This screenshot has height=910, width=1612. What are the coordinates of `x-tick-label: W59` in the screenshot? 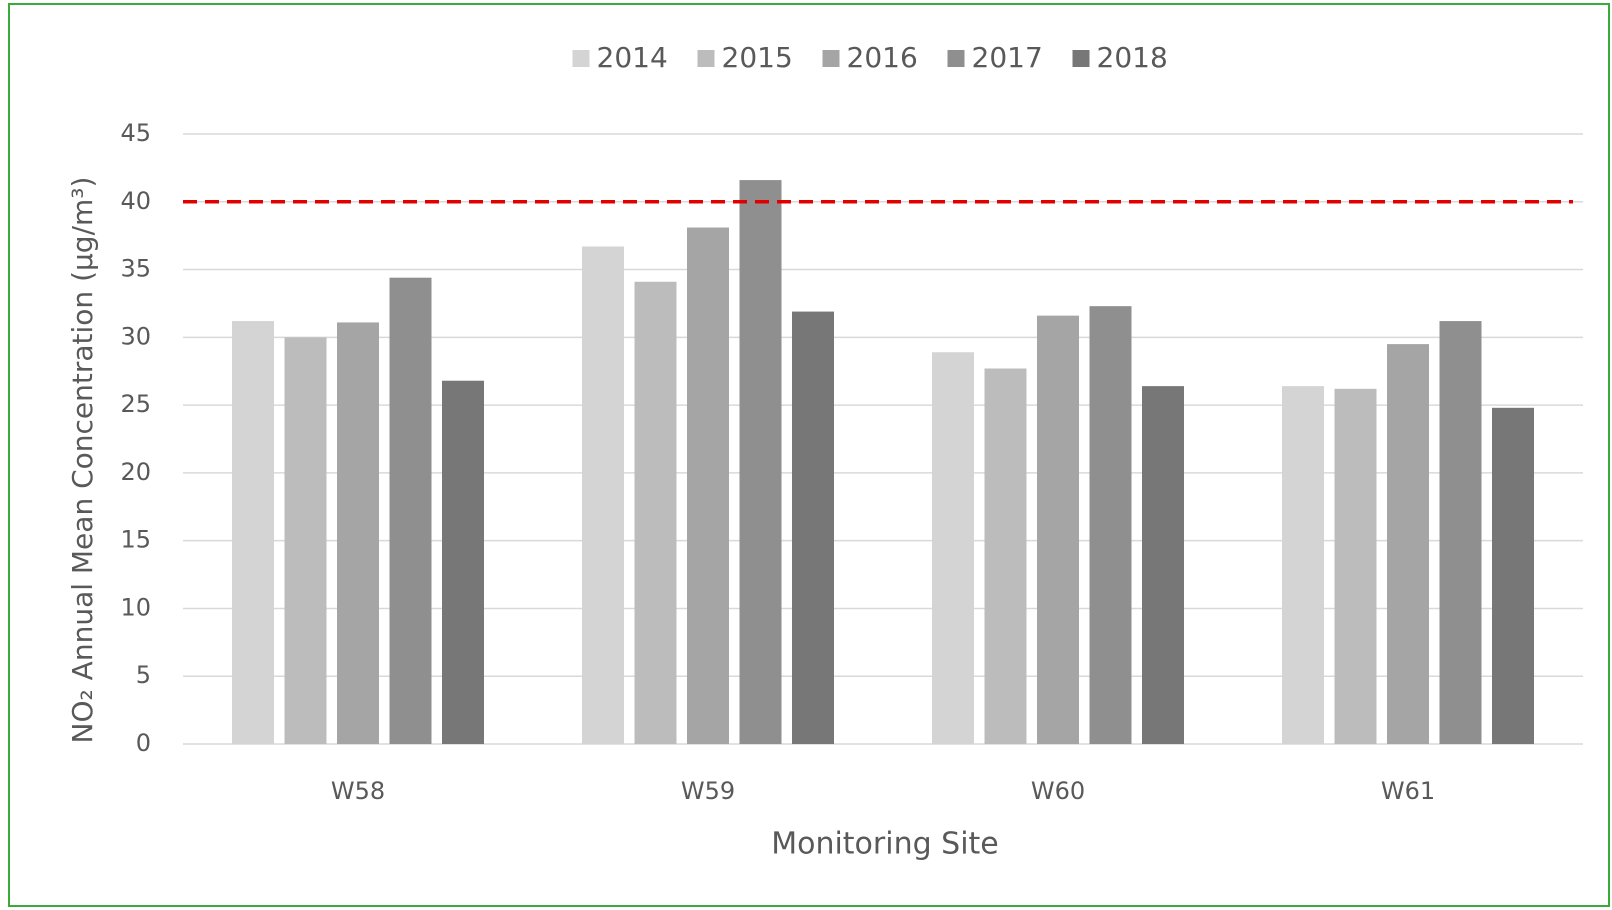 It's located at (708, 791).